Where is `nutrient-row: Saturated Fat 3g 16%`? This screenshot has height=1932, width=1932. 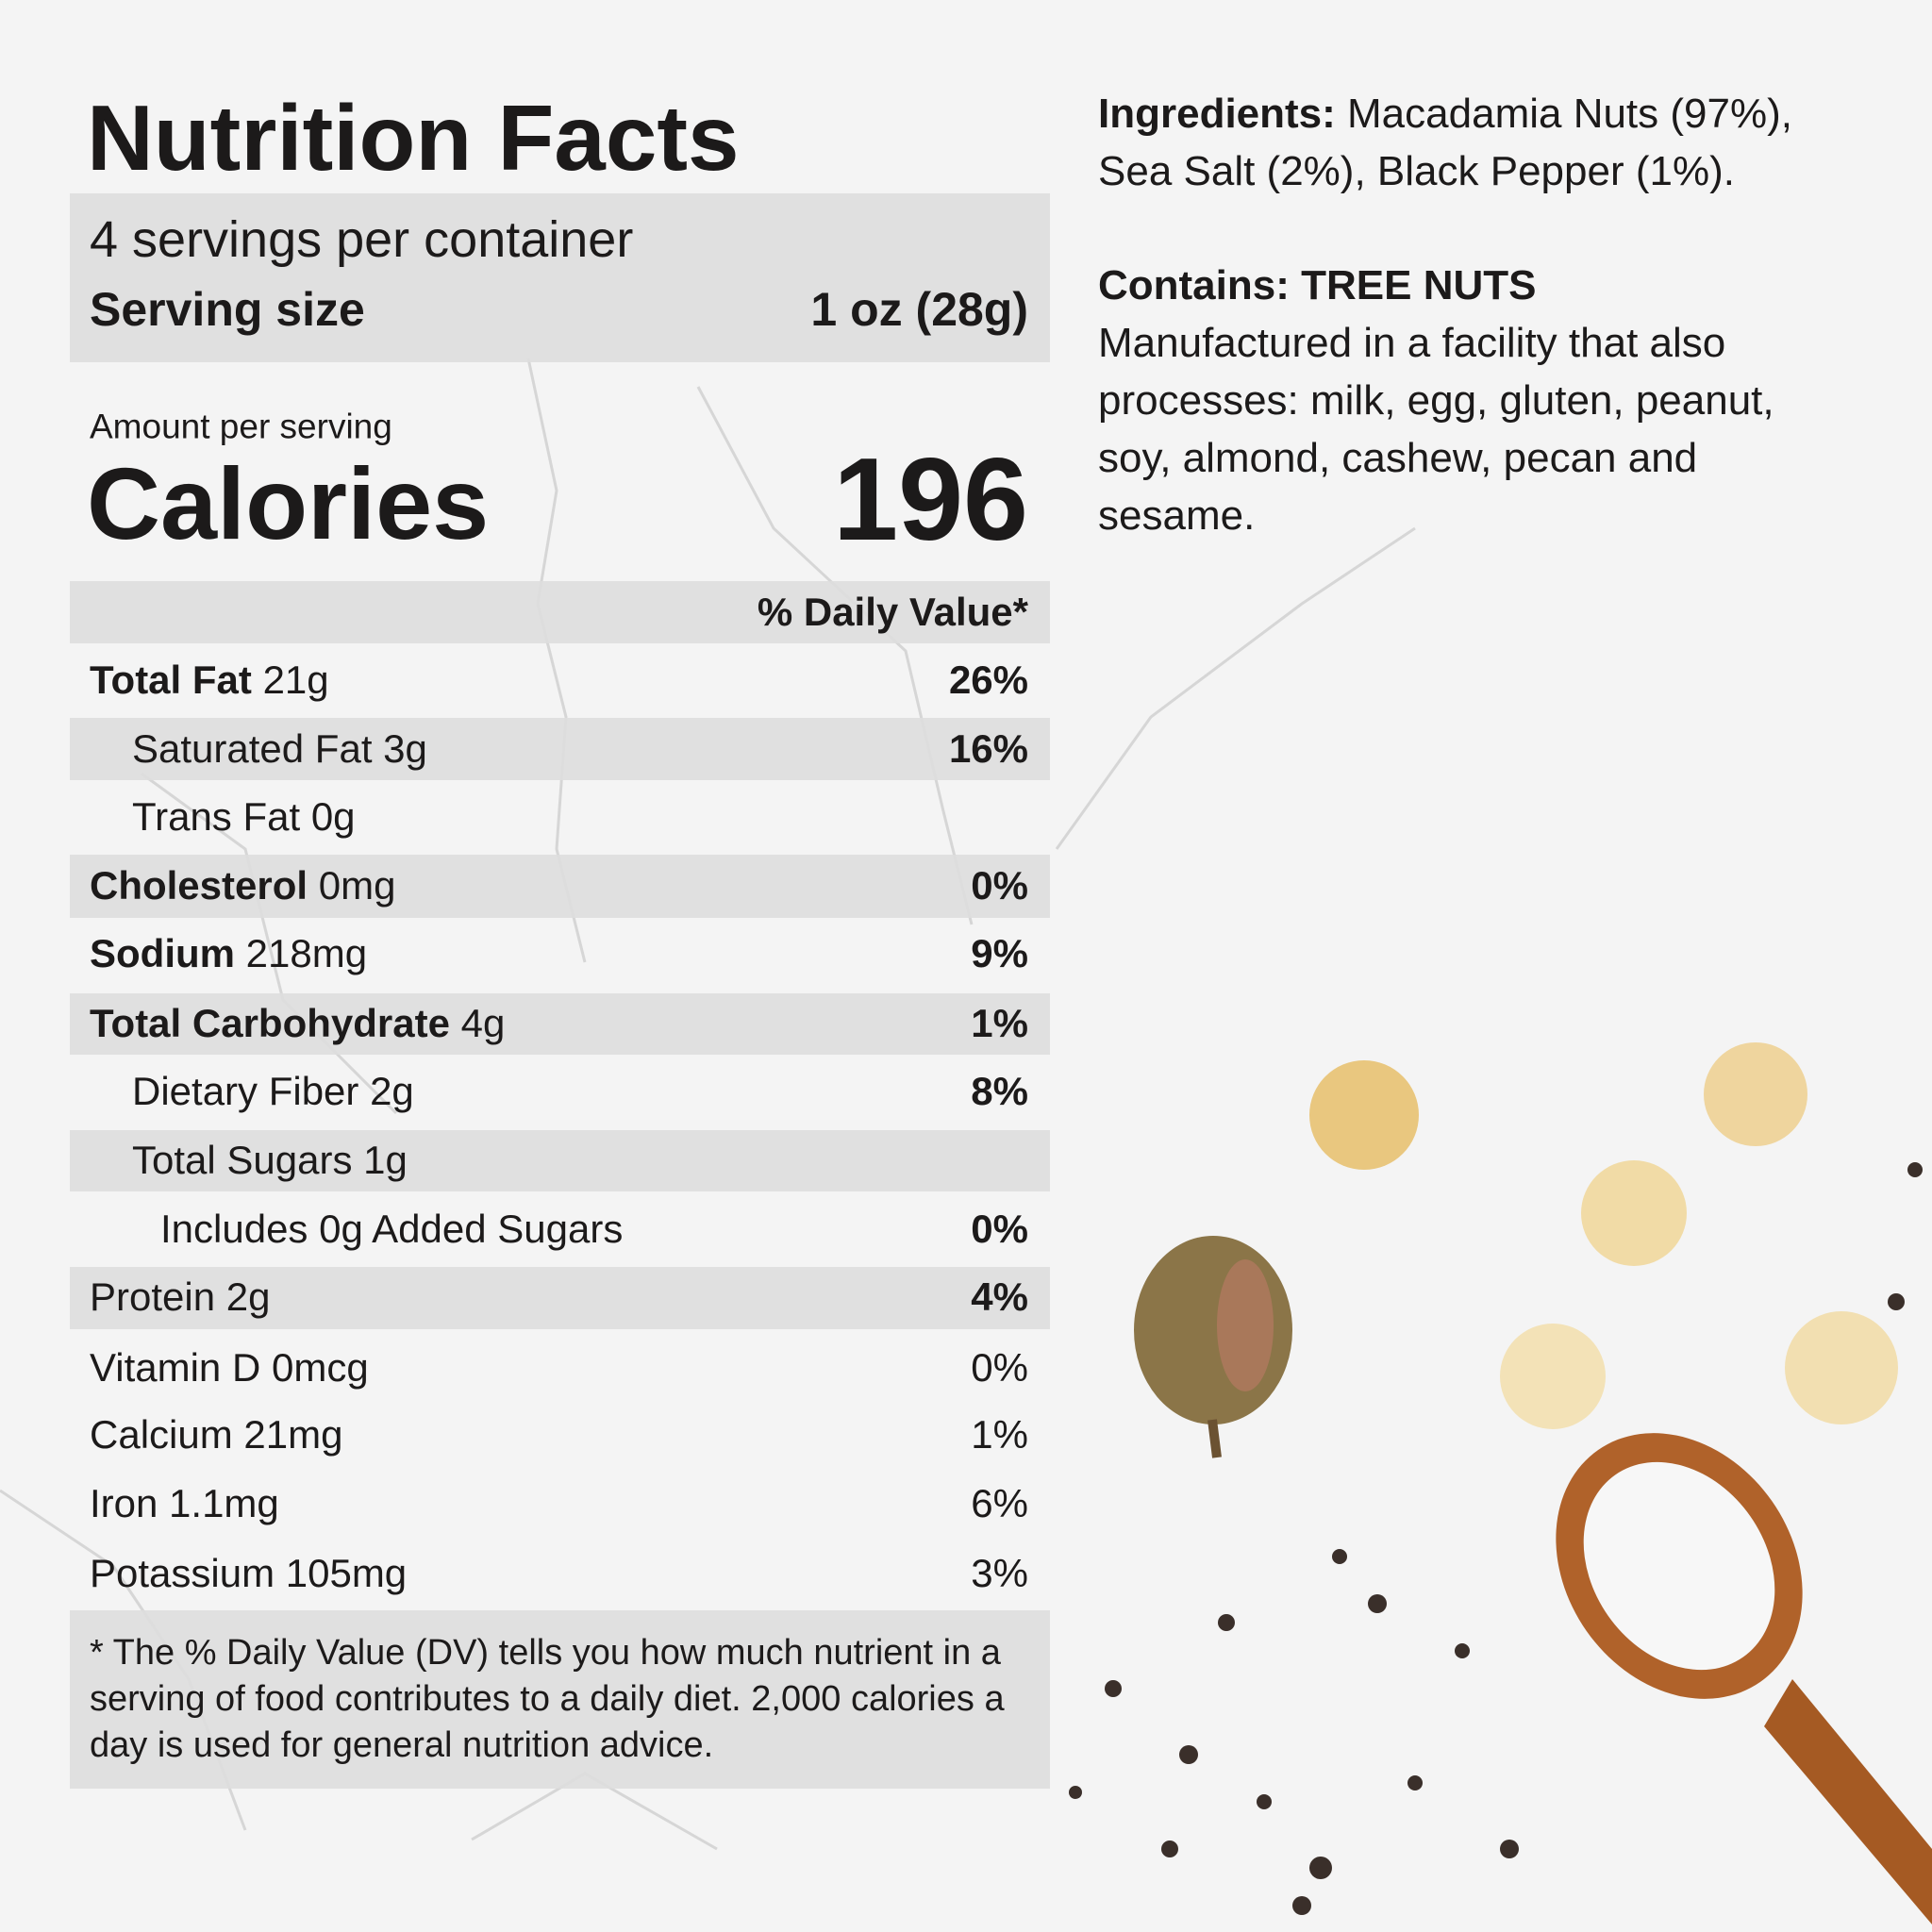 nutrient-row: Saturated Fat 3g 16% is located at coordinates (559, 749).